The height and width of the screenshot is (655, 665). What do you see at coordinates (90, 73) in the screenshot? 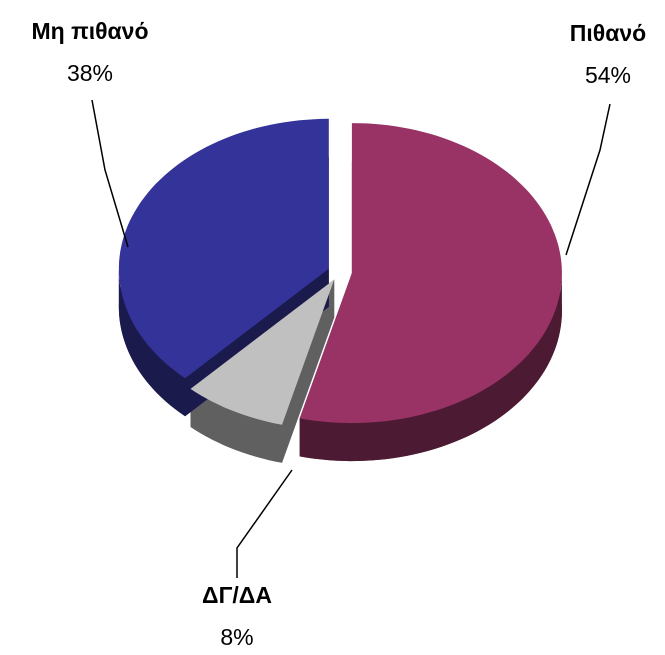
I see `label-value: 38%` at bounding box center [90, 73].